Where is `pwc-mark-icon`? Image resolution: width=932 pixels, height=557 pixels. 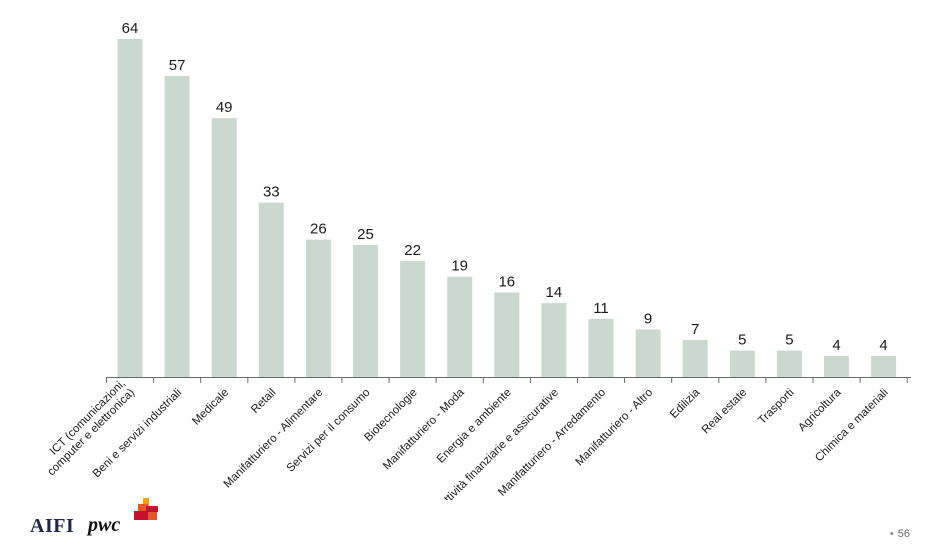
pwc-mark-icon is located at coordinates (146, 509).